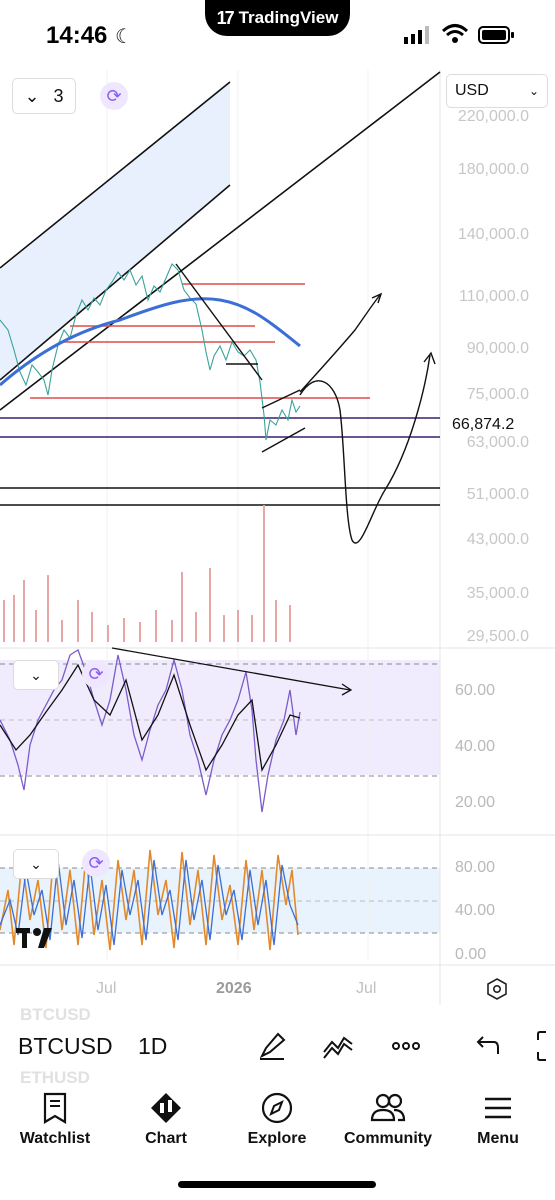 This screenshot has width=555, height=1200. Describe the element at coordinates (455, 33) in the screenshot. I see `wifi-icon` at that location.